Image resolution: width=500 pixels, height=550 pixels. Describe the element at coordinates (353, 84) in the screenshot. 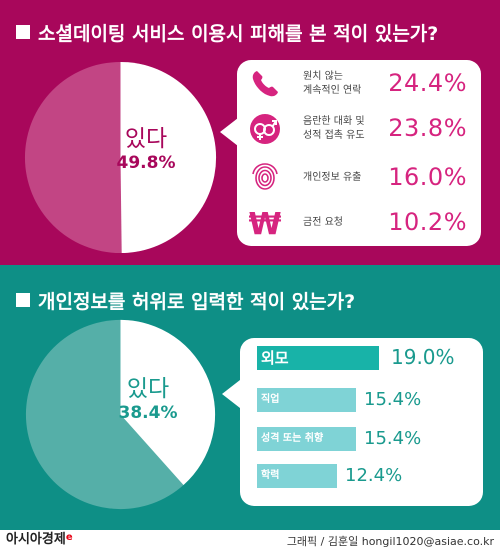

I see `damage-item-label: 원치 않는 계속적인 연락` at that location.